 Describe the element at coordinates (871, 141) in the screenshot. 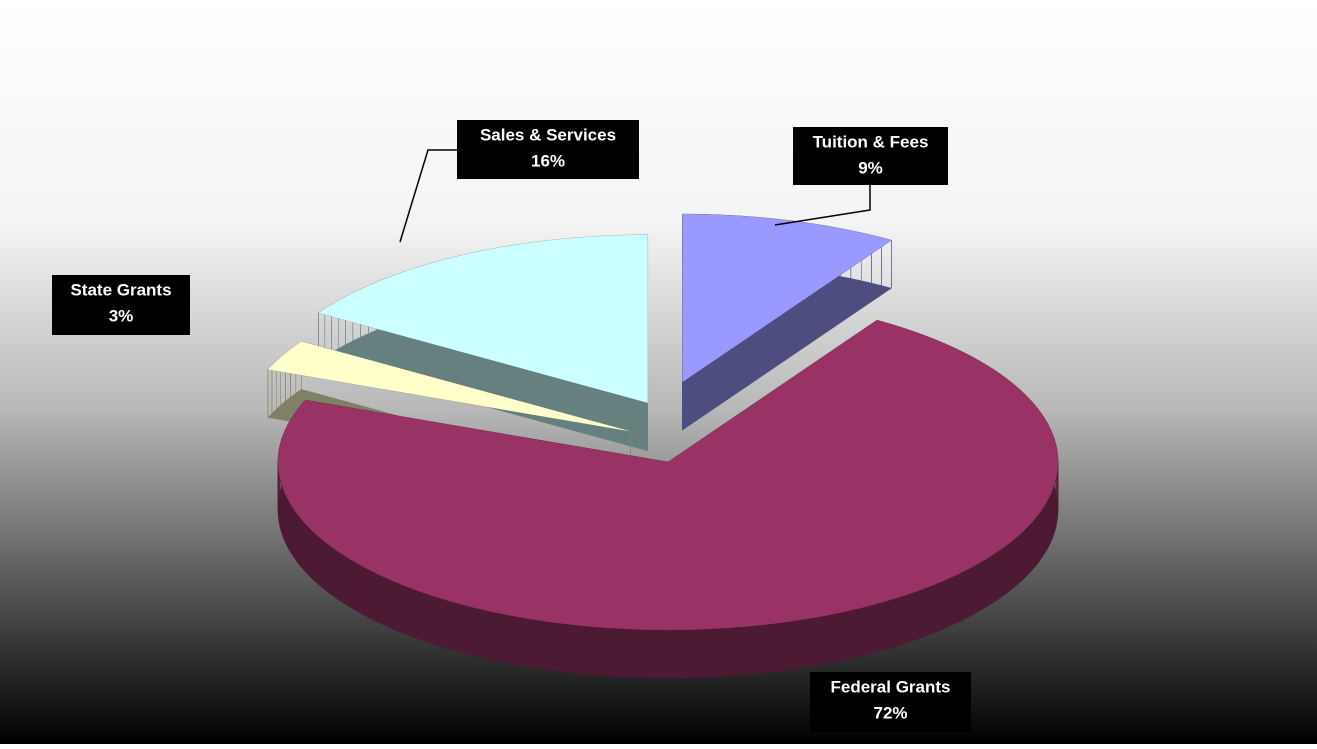

I see `label-name: Tuition & Fees` at that location.